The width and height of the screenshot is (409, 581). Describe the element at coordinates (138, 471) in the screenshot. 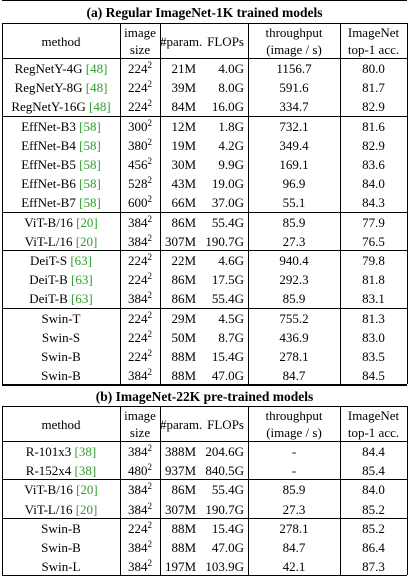

I see `resolution-value: 480` at that location.